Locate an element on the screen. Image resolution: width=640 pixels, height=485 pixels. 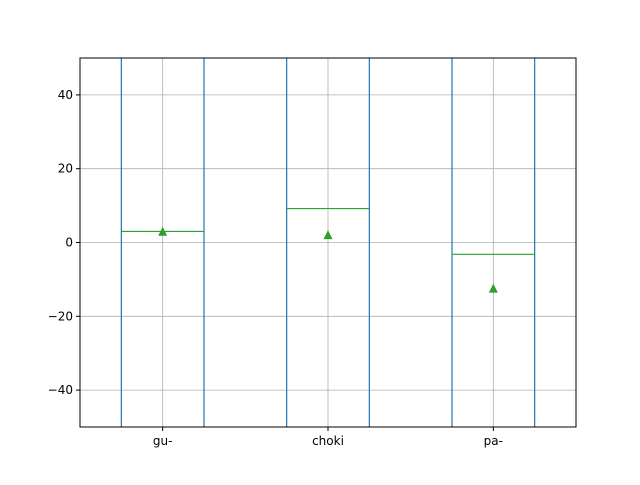
x-tick-label: pa- is located at coordinates (493, 441).